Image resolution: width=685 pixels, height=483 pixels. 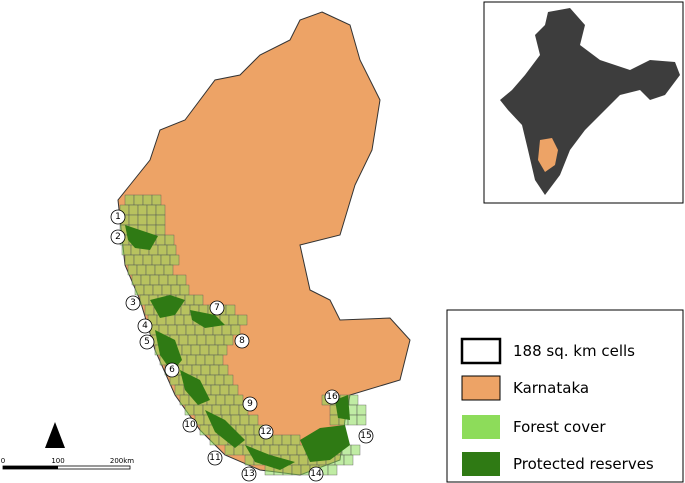 I want to click on scale-label: 0, so click(x=3, y=461).